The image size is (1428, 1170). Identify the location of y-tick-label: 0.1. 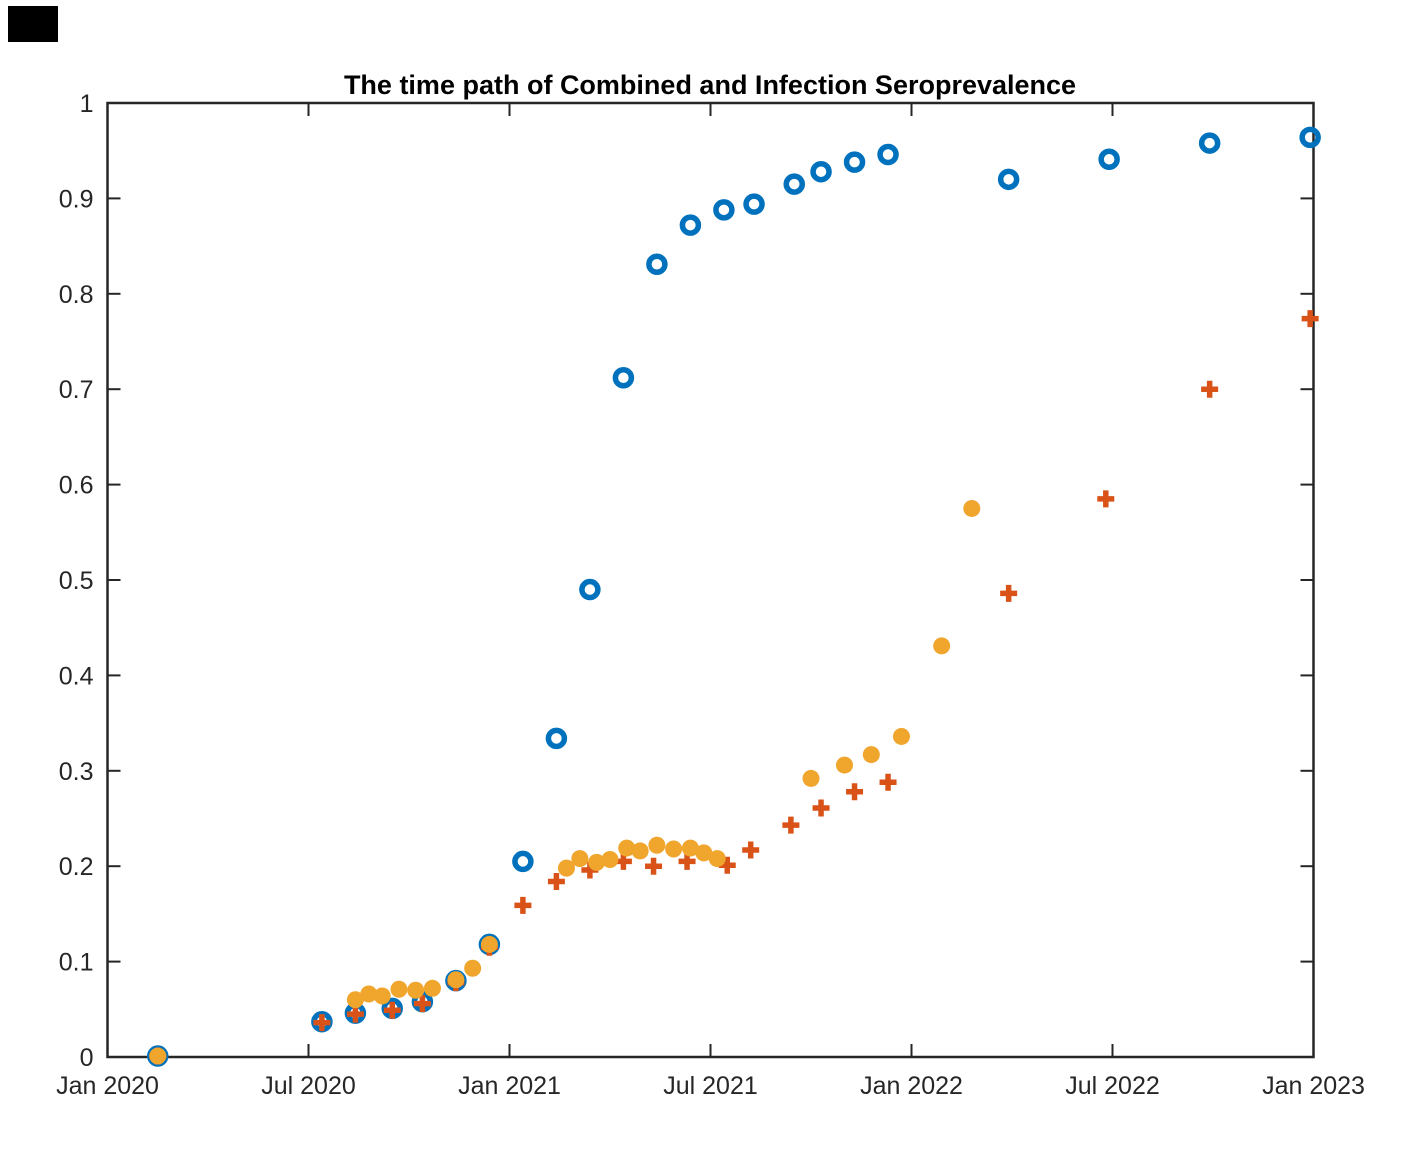
(76, 963).